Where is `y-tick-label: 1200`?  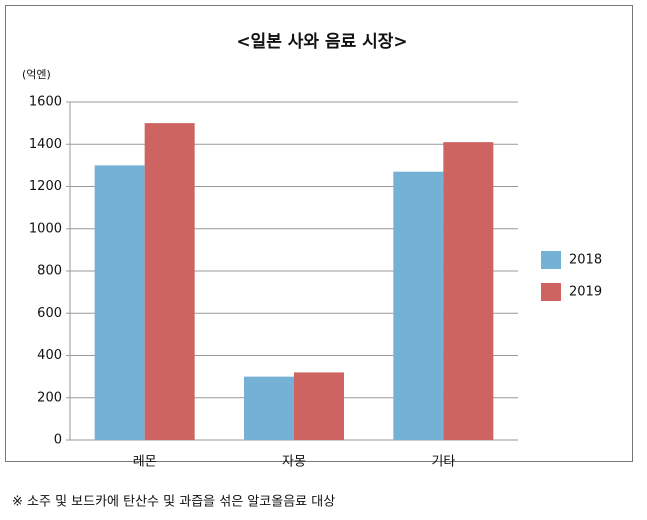 y-tick-label: 1200 is located at coordinates (45, 186).